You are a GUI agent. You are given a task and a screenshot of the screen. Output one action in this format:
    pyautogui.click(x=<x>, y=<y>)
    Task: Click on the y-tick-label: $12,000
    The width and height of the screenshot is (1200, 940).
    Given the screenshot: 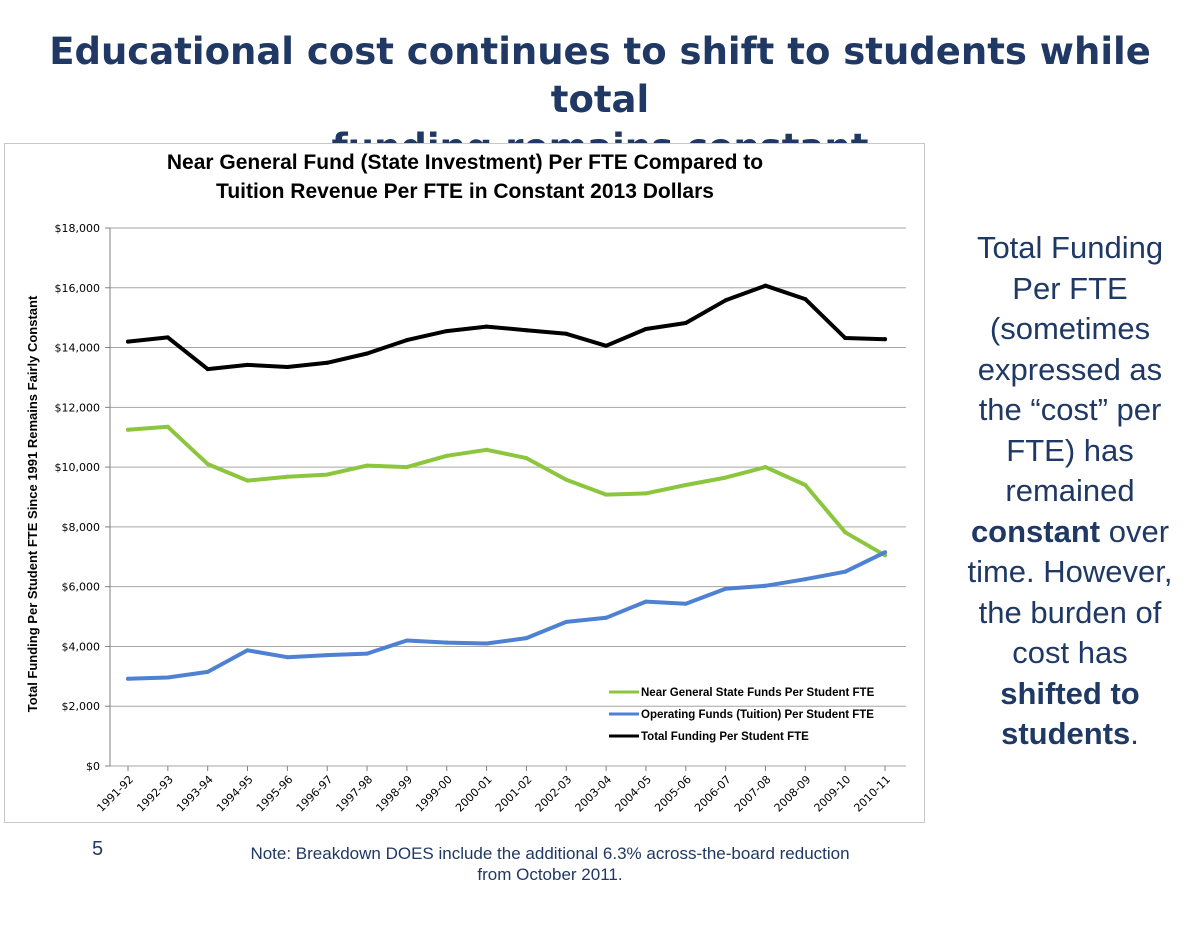 What is the action you would take?
    pyautogui.click(x=78, y=407)
    